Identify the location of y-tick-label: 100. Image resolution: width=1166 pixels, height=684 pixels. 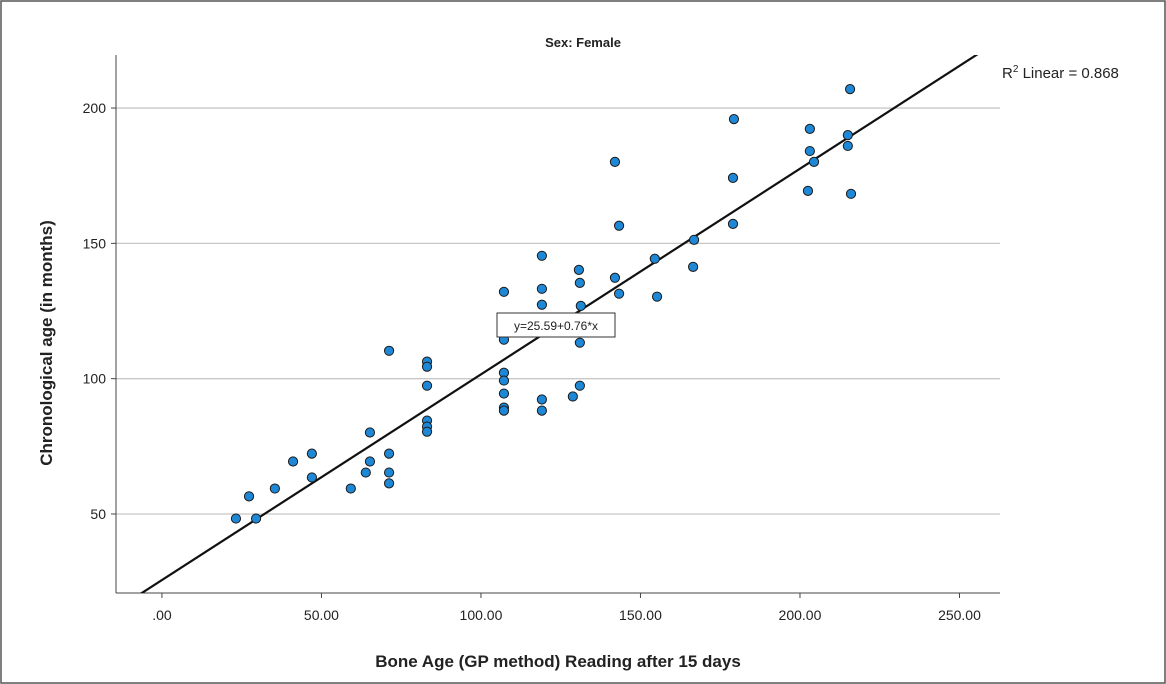
(95, 379).